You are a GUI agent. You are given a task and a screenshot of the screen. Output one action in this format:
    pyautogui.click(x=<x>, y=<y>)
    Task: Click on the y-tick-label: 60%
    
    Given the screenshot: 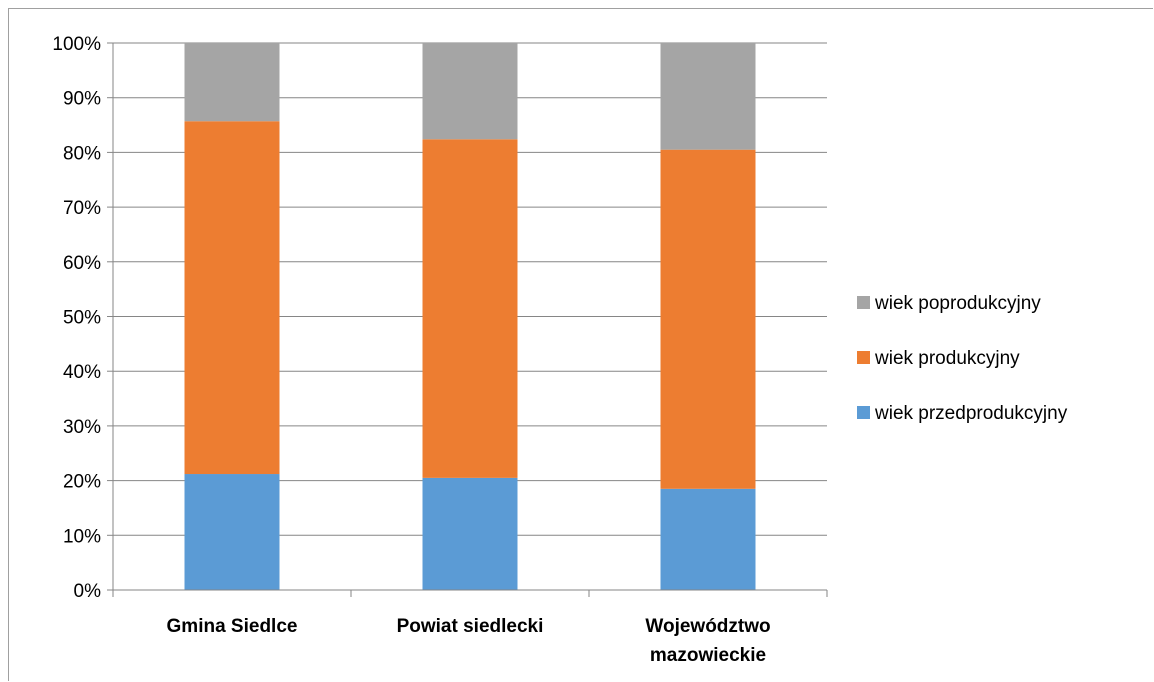 What is the action you would take?
    pyautogui.click(x=82, y=263)
    